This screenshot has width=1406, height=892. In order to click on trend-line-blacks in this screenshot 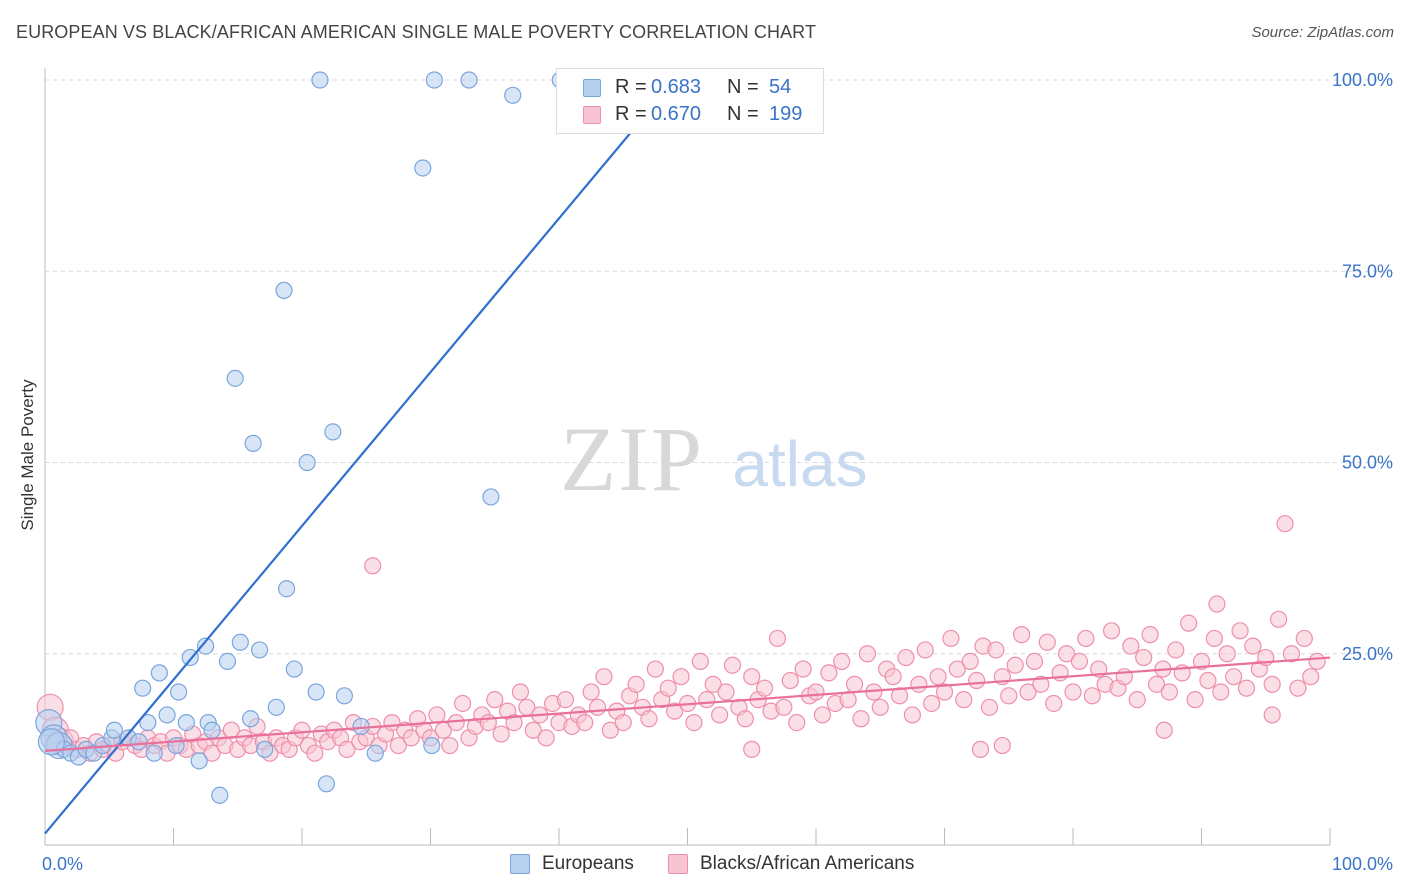, I will do `click(687, 704)`.